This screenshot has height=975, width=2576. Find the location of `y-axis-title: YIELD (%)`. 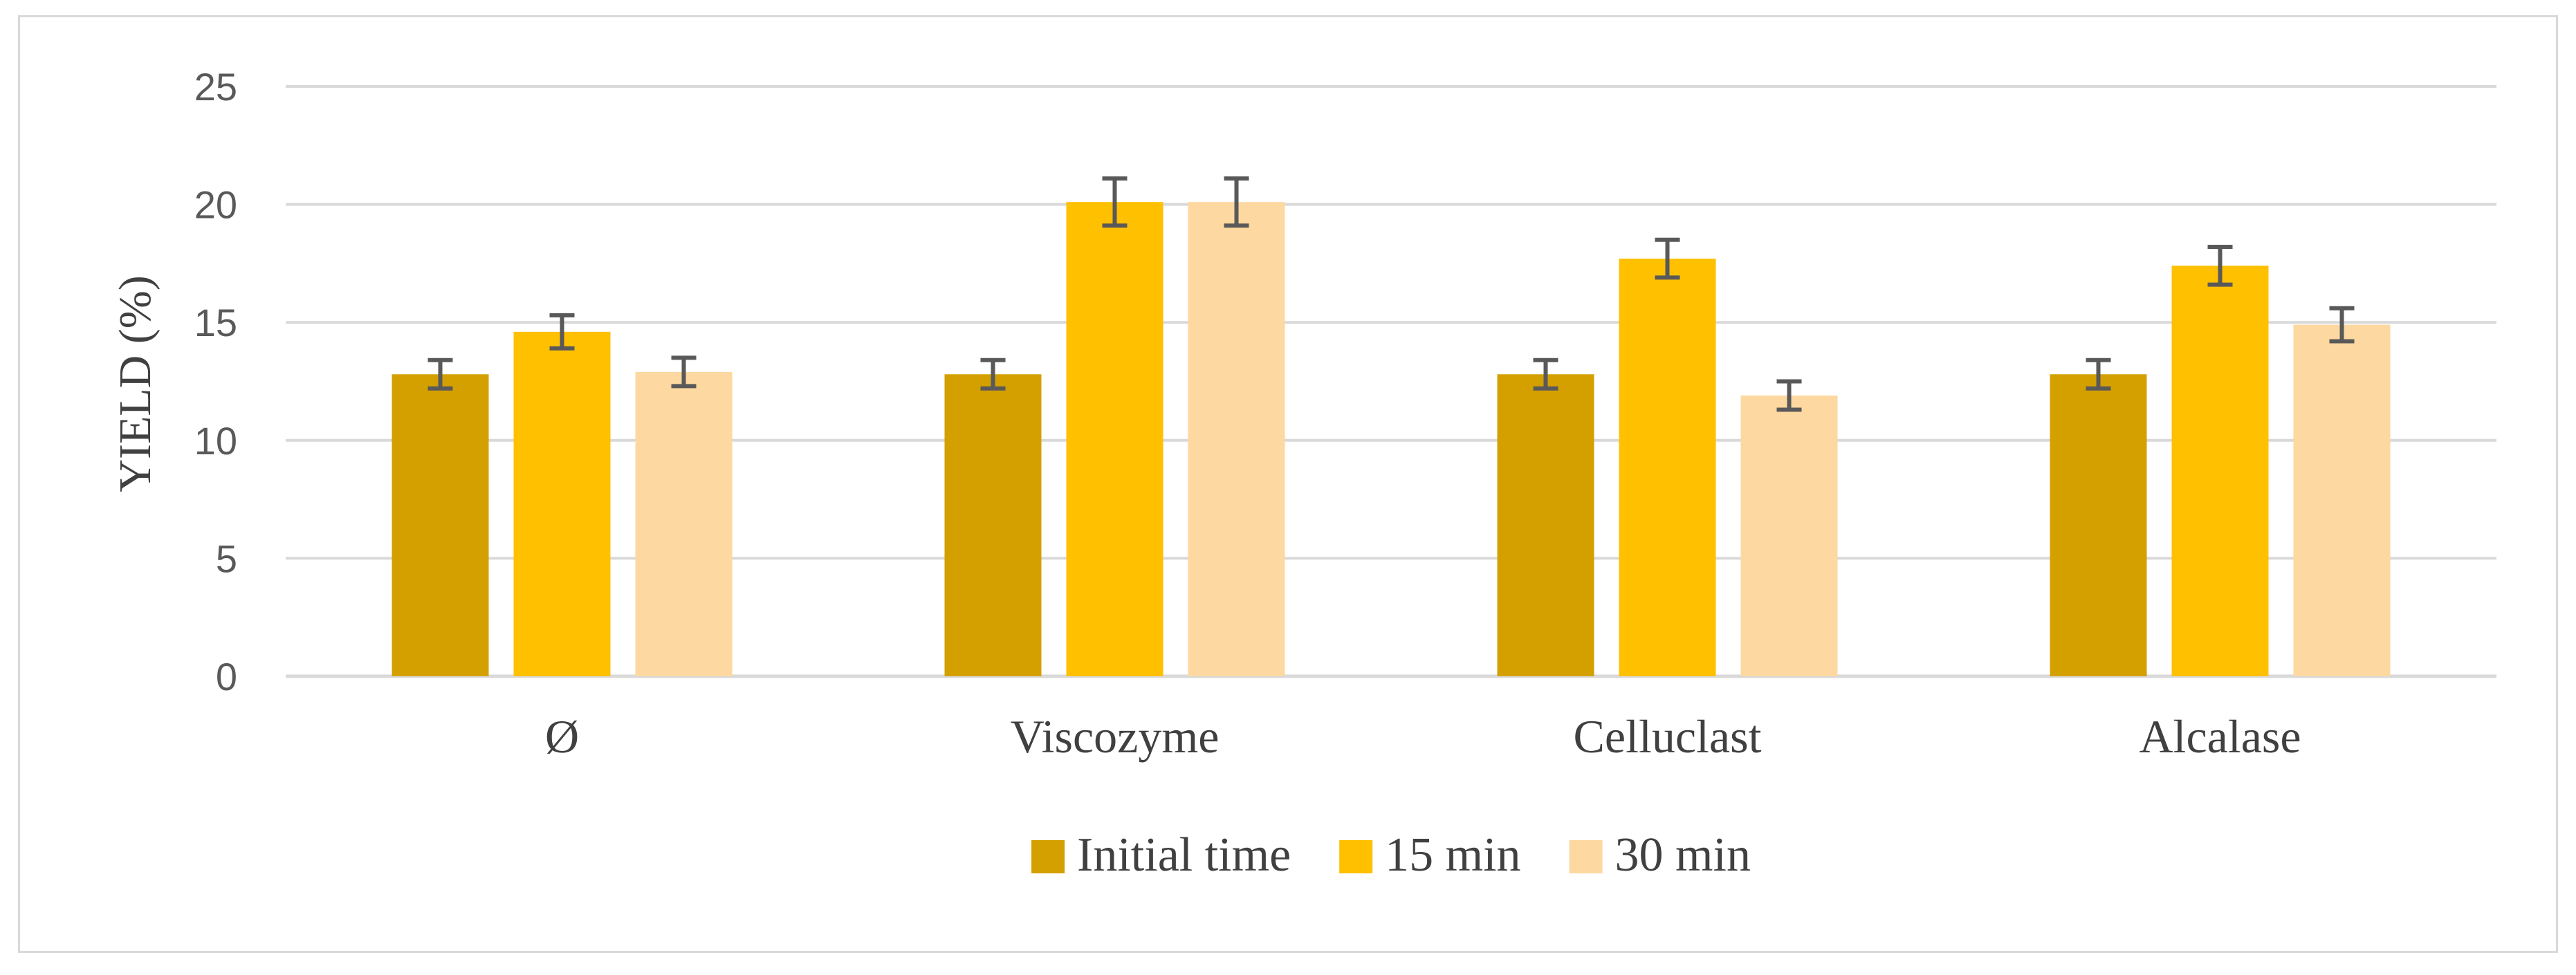

y-axis-title: YIELD (%) is located at coordinates (135, 384).